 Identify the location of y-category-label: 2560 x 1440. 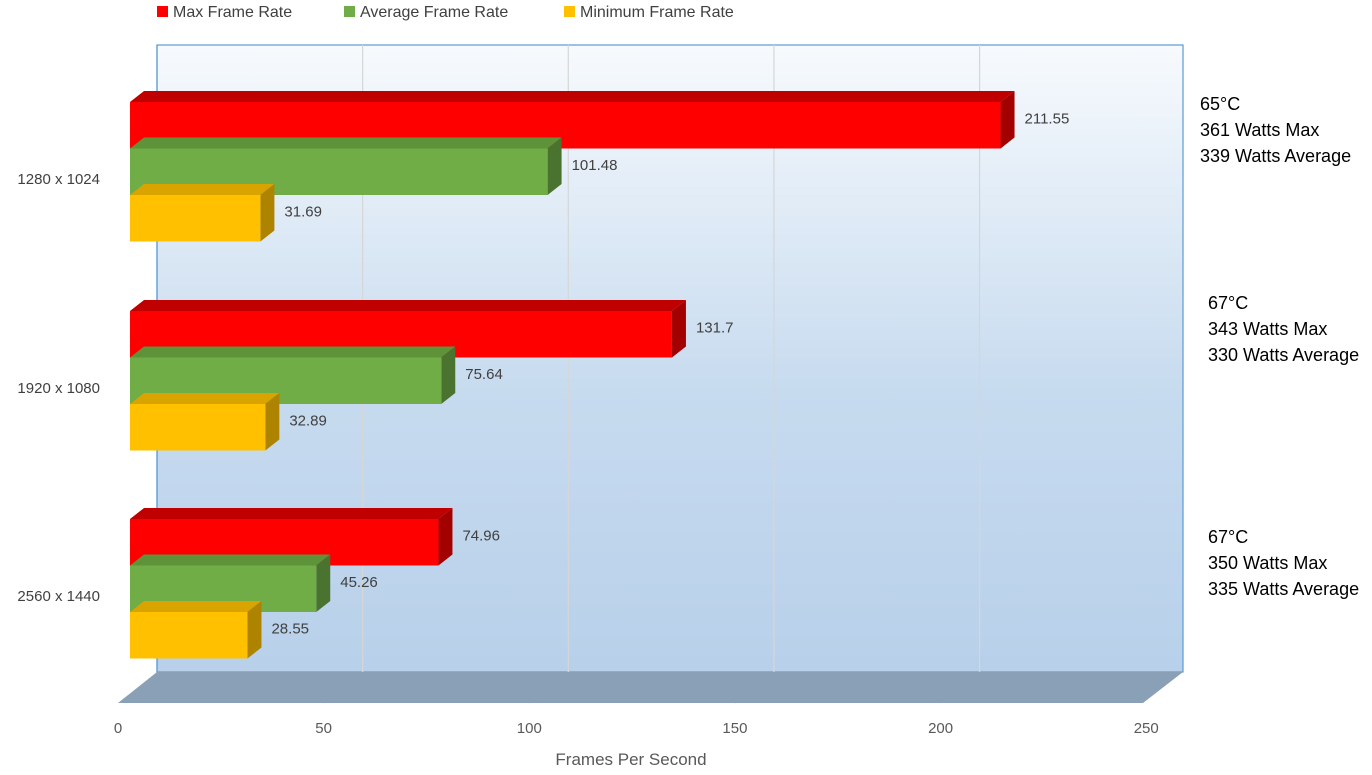
(58, 596).